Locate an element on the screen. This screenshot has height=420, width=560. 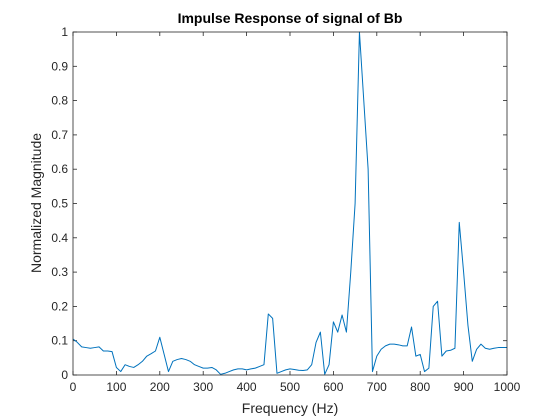
y-axis-label: Normalized Magnitude is located at coordinates (36, 203).